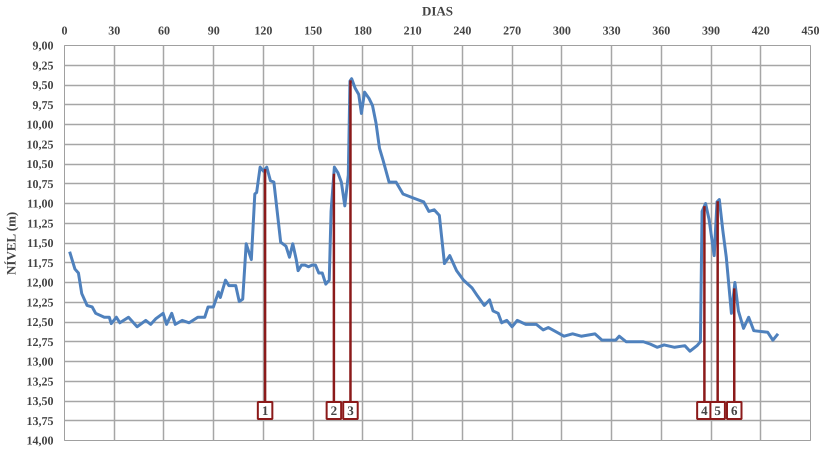  What do you see at coordinates (40, 302) in the screenshot?
I see `y-tick-label: 12,25` at bounding box center [40, 302].